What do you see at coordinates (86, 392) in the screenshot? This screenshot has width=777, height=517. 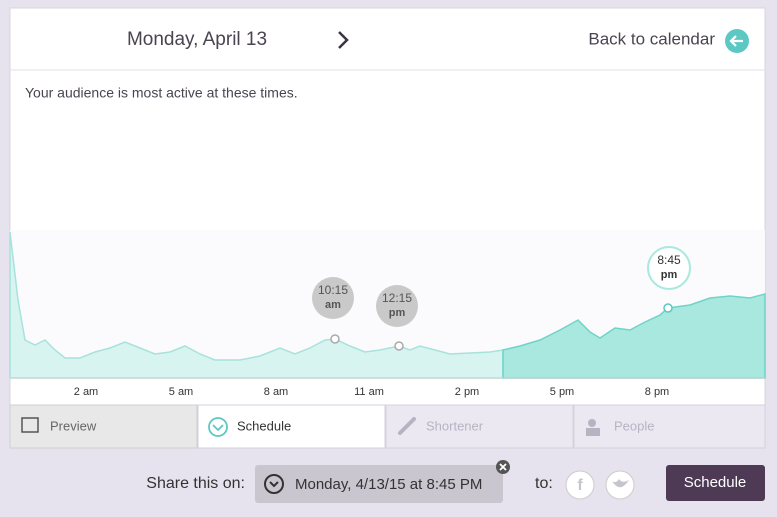 I see `time-label: 2 am` at bounding box center [86, 392].